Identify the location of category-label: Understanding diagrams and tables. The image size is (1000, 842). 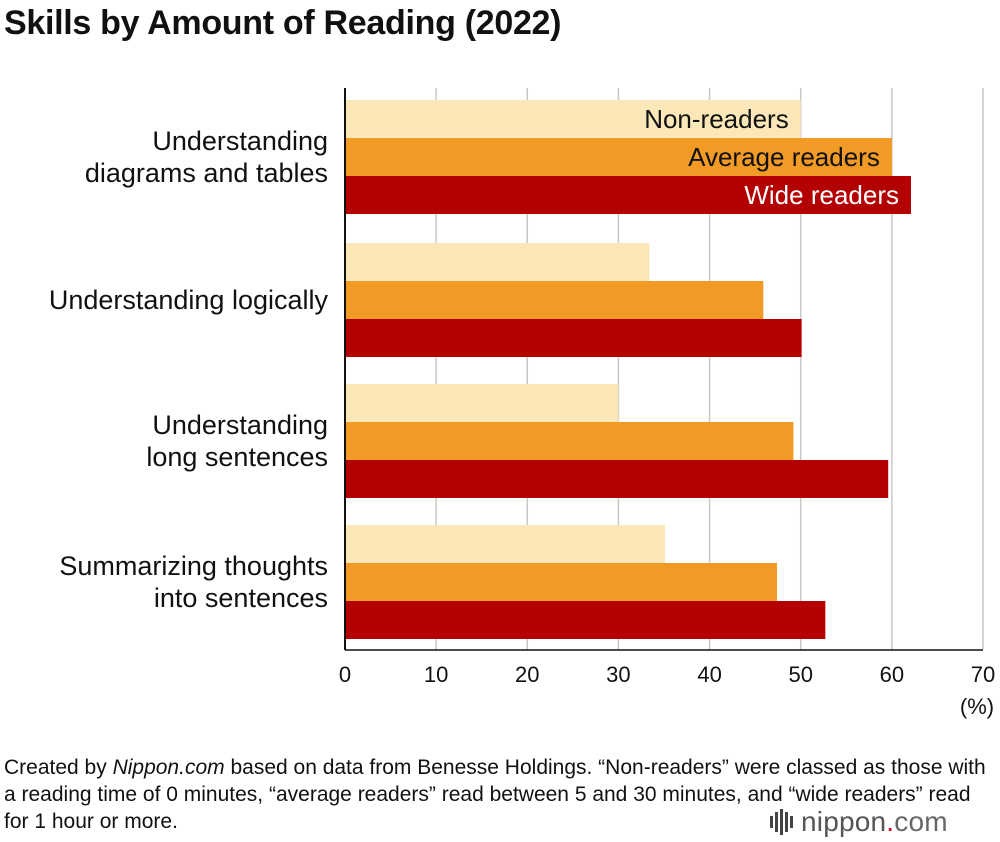
(206, 157).